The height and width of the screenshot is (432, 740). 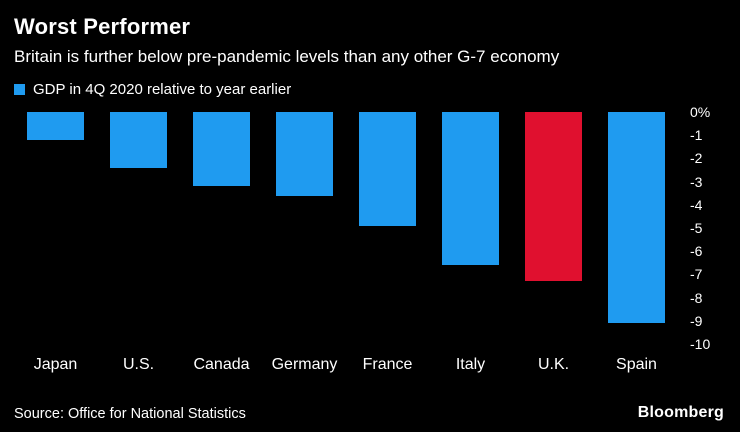 I want to click on source-note: Source: Office for National Statistics, so click(x=130, y=414).